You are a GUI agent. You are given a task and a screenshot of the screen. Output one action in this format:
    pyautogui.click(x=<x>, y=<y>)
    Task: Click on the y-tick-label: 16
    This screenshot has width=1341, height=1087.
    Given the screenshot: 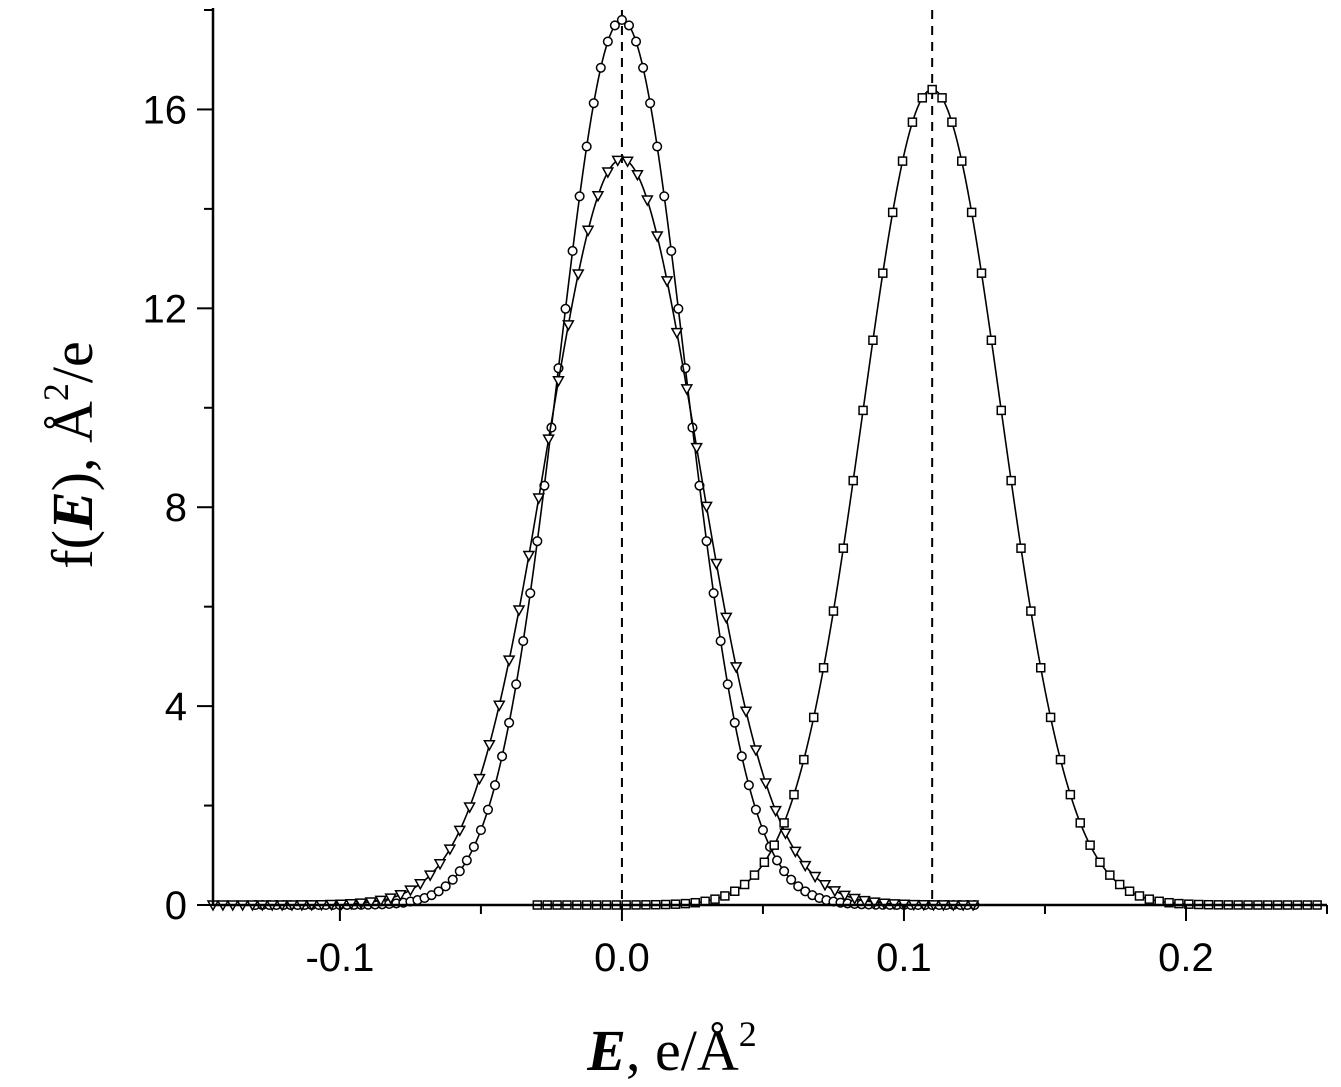 What is the action you would take?
    pyautogui.click(x=165, y=110)
    